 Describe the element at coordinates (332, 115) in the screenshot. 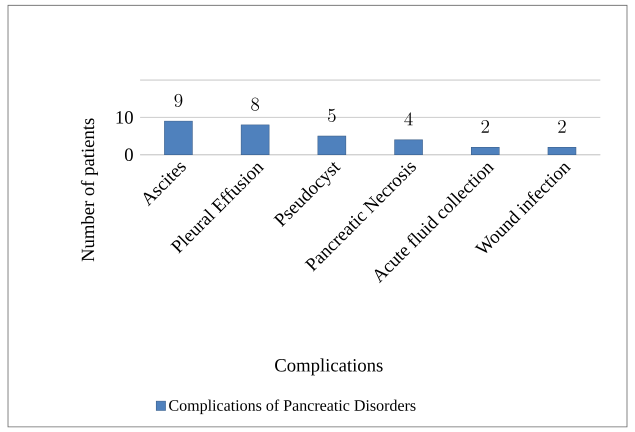

I see `data-label: 5` at that location.